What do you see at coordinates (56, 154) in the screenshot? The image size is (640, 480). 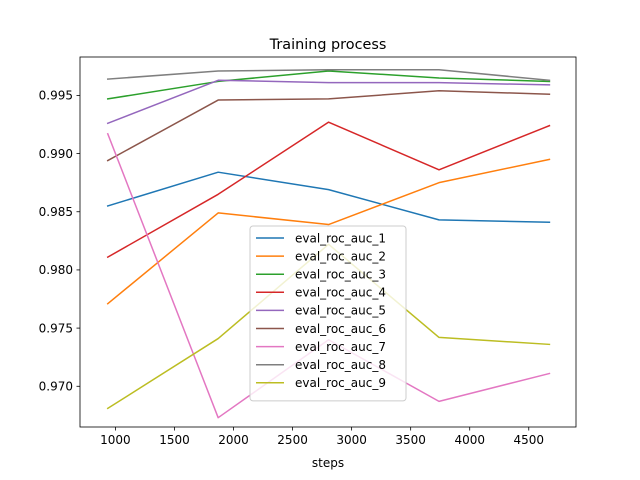 I see `y-tick-label: 0.990` at bounding box center [56, 154].